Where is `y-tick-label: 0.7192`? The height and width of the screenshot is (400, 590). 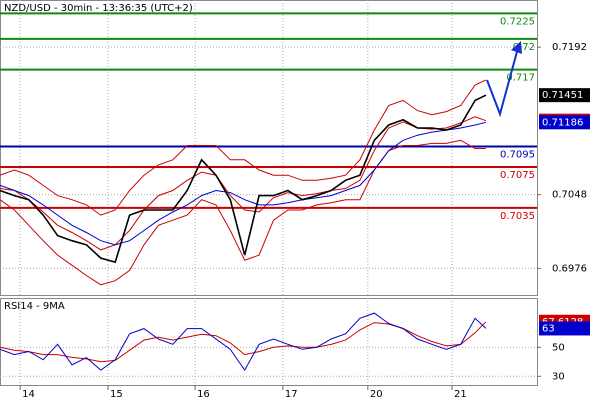
y-tick-label: 0.7192 is located at coordinates (569, 47).